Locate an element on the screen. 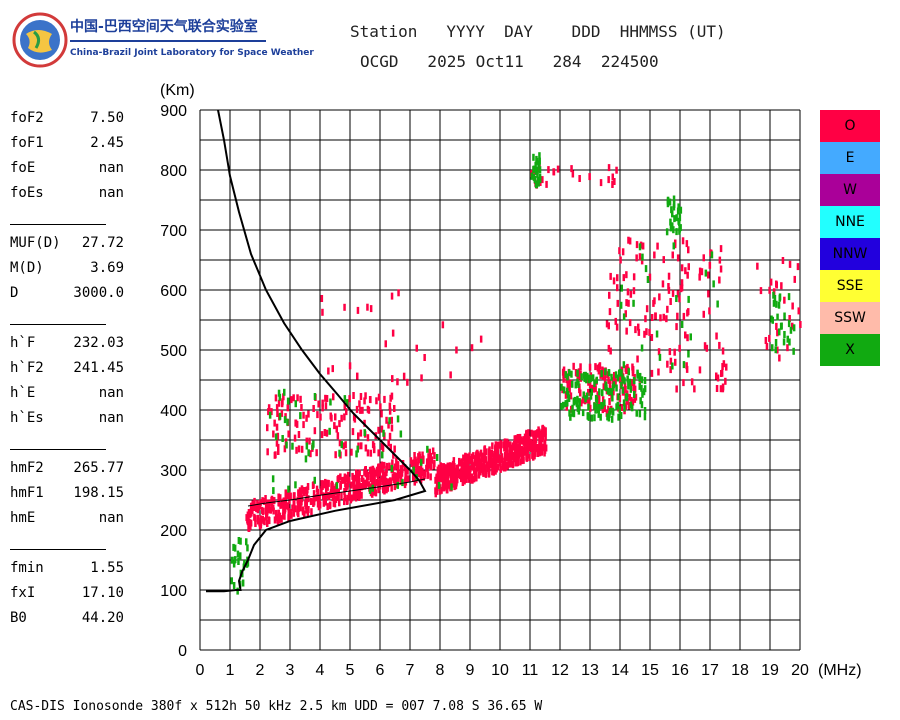  header-values: OCGD 2025 Oct11 284 224500 is located at coordinates (509, 61).